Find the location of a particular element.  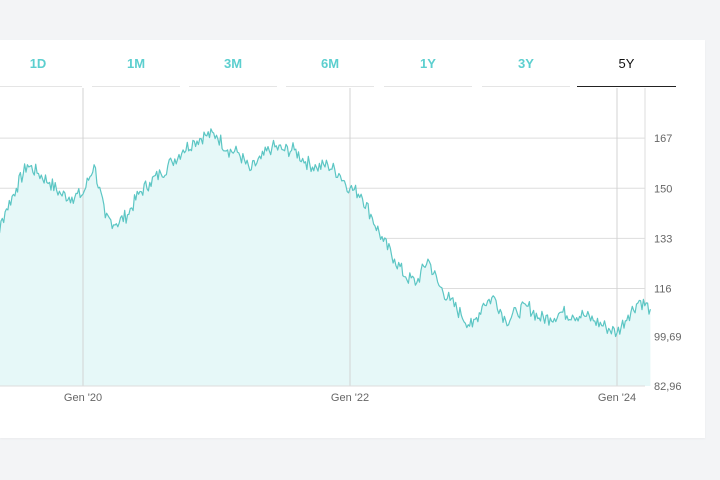

y-tick-label: 150 is located at coordinates (663, 189).